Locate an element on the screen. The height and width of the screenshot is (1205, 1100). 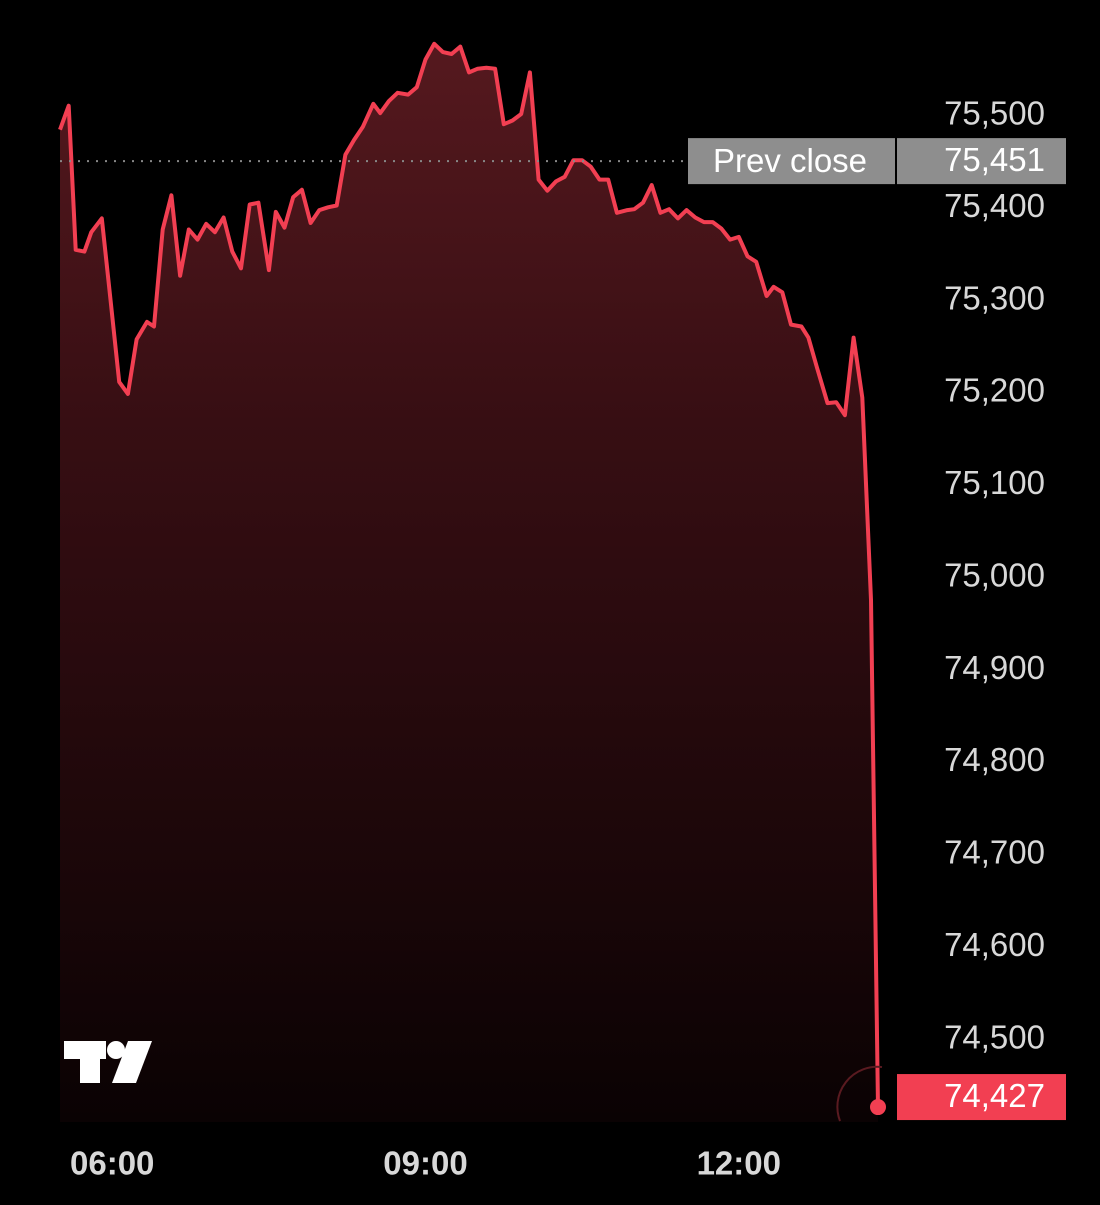
tradingview-logo is located at coordinates (108, 1062).